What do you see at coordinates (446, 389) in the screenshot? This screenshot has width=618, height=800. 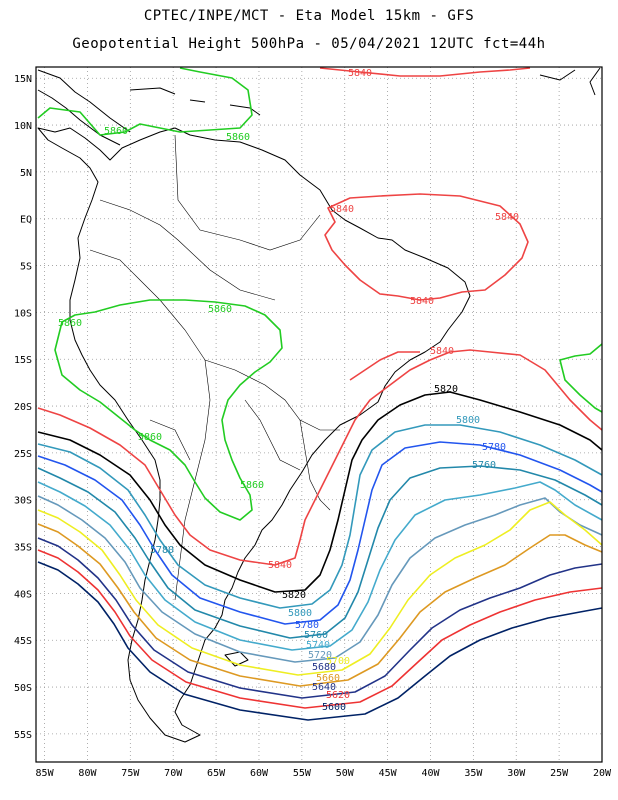 I see `label-5820-a: 5820` at bounding box center [446, 389].